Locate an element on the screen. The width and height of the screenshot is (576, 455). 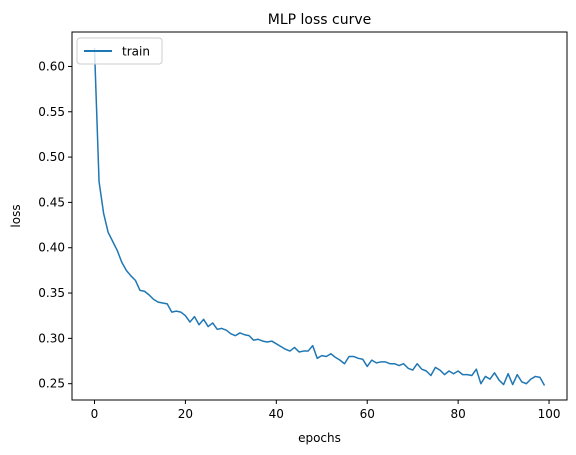
legend: train is located at coordinates (119, 51).